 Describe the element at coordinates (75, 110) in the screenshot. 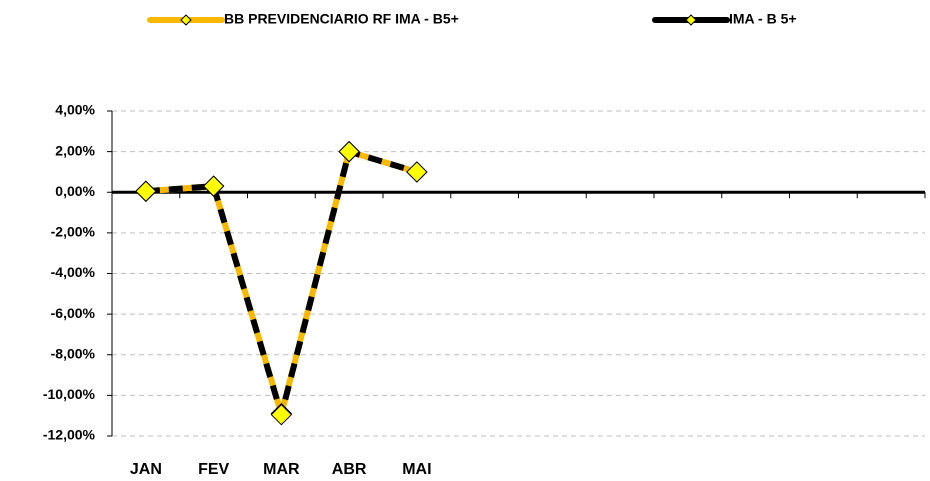

I see `y-tick-label: 4,00%` at that location.